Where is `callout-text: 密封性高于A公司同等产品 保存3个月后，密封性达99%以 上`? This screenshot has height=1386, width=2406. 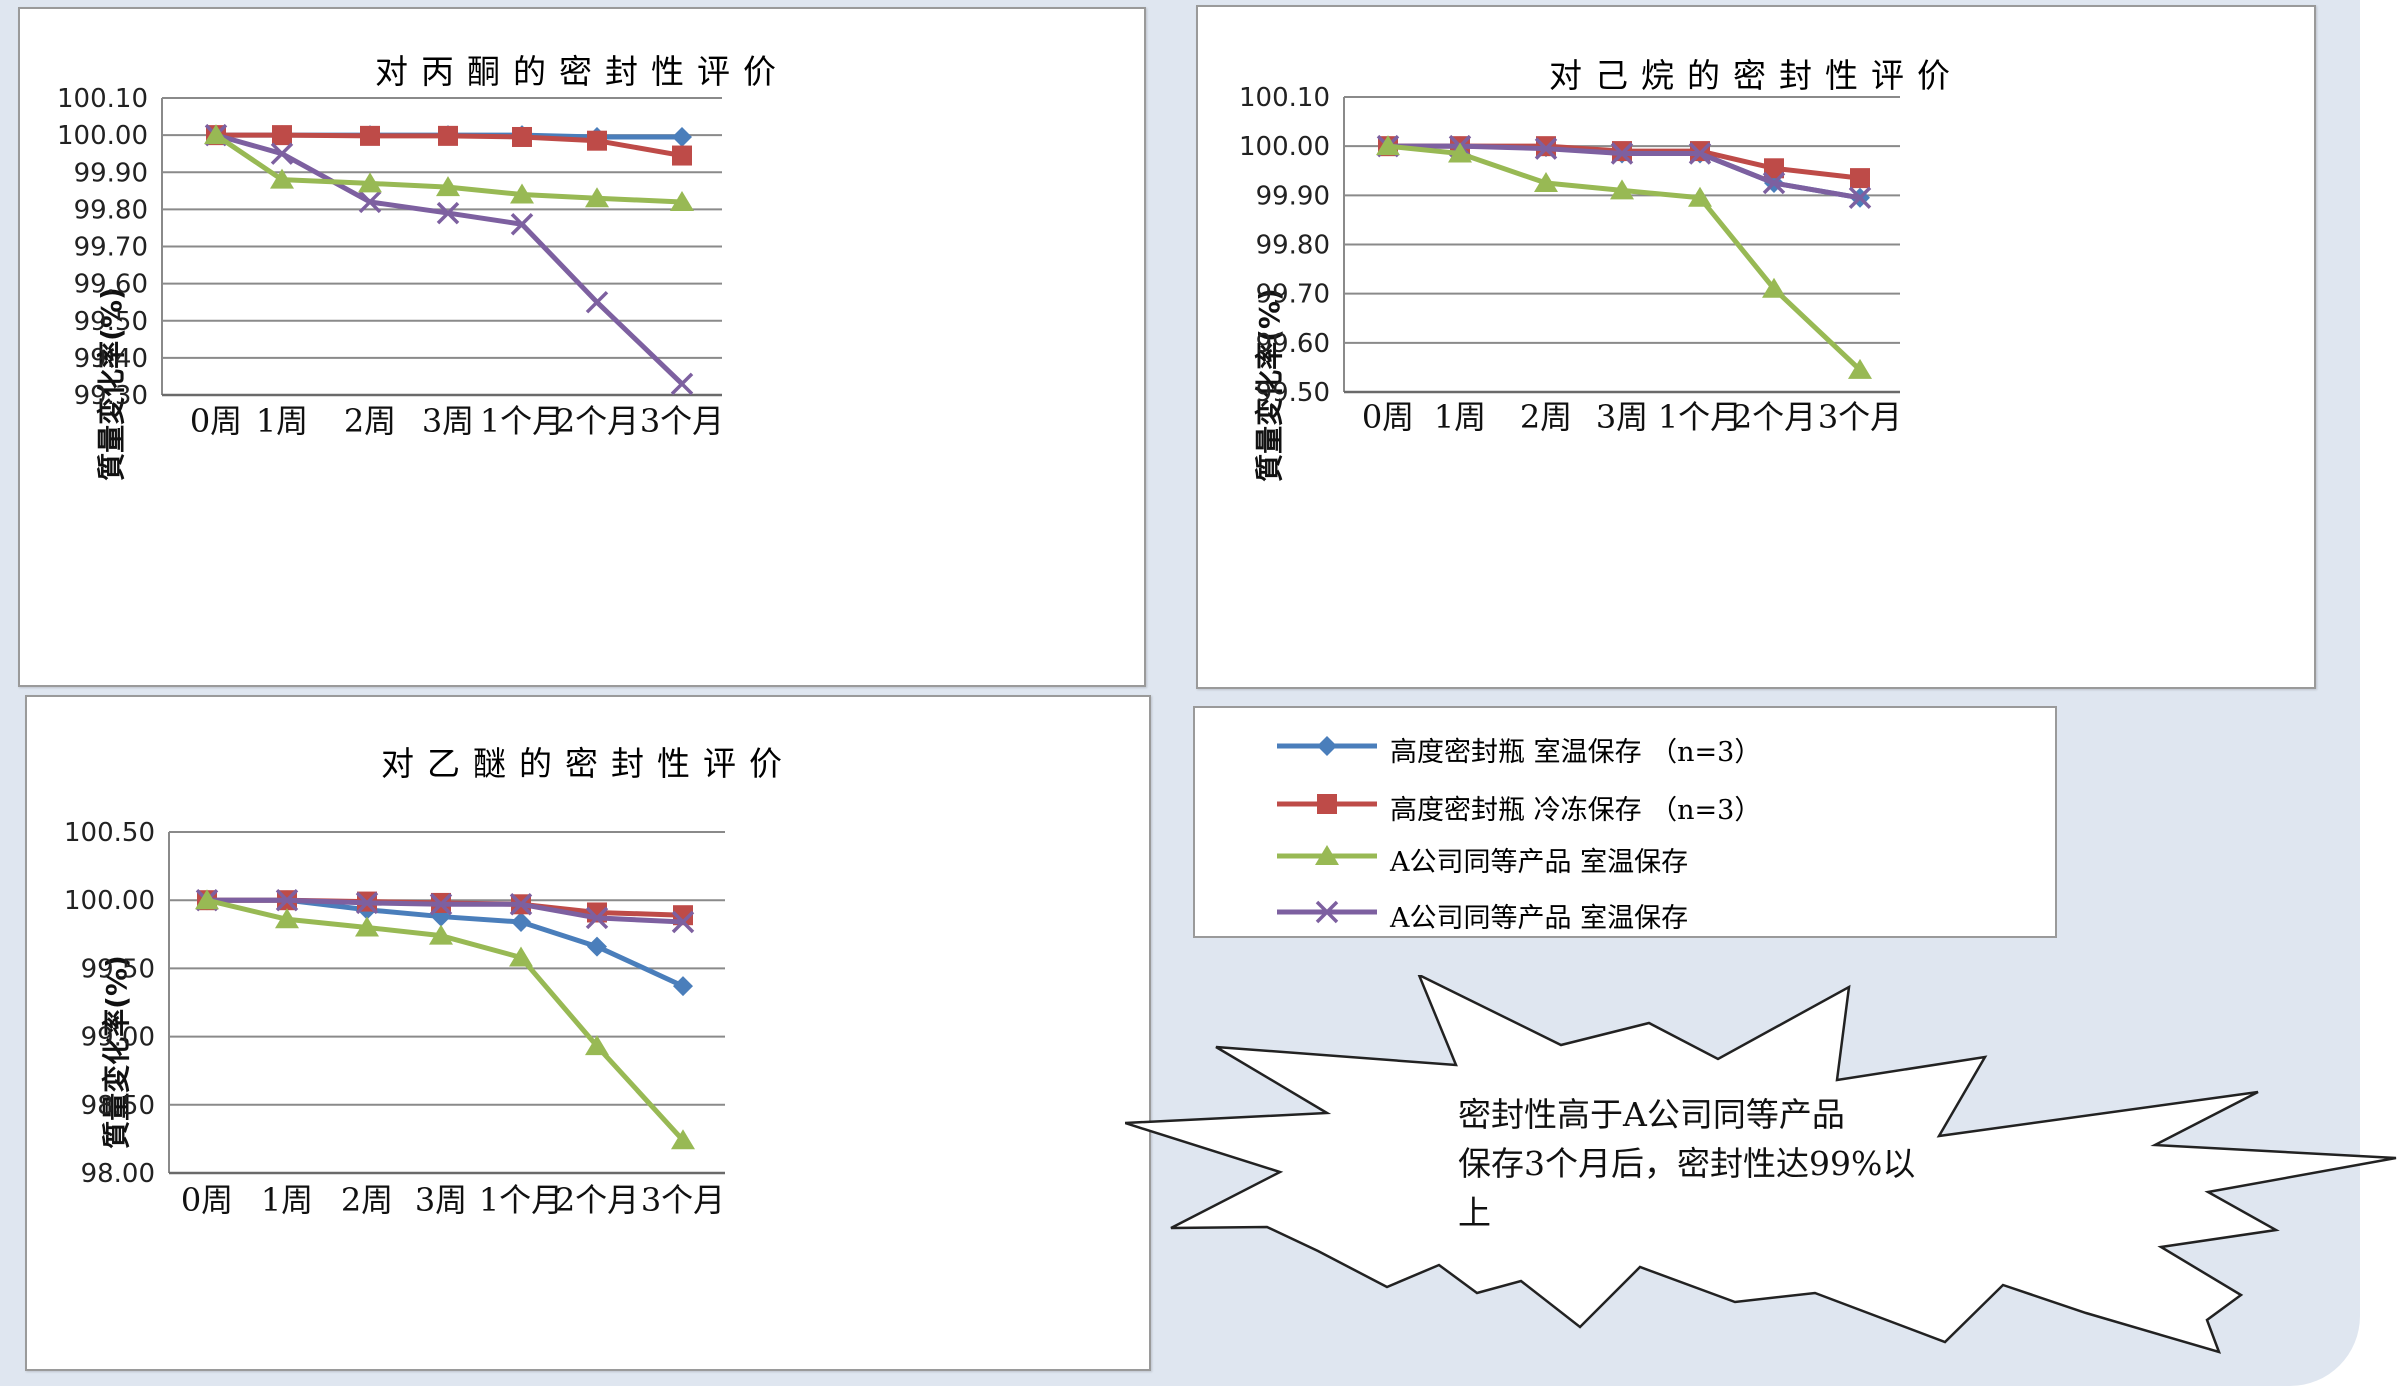
callout-text: 密封性高于A公司同等产品 保存3个月后，密封性达99%以 上 is located at coordinates (1723, 1163).